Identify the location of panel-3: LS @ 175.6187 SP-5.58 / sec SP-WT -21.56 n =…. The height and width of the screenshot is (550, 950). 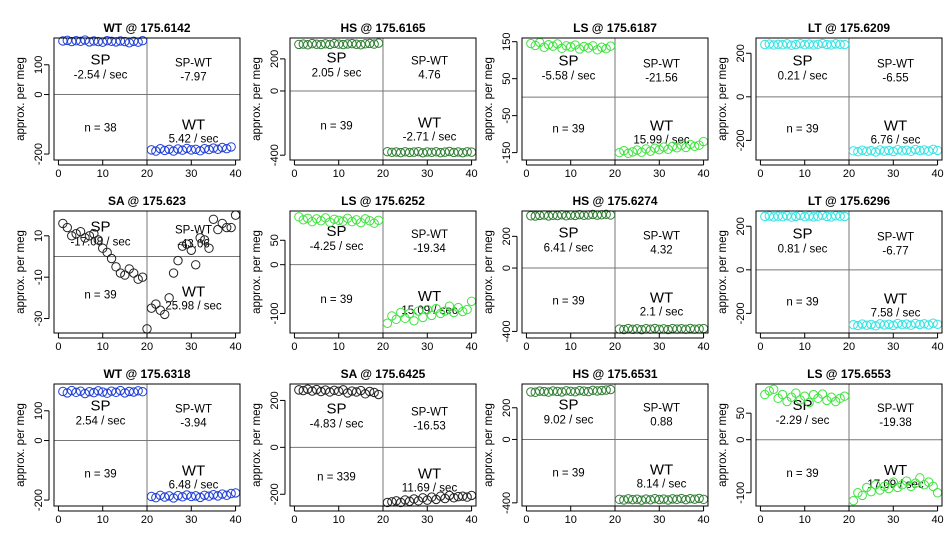
(596, 100).